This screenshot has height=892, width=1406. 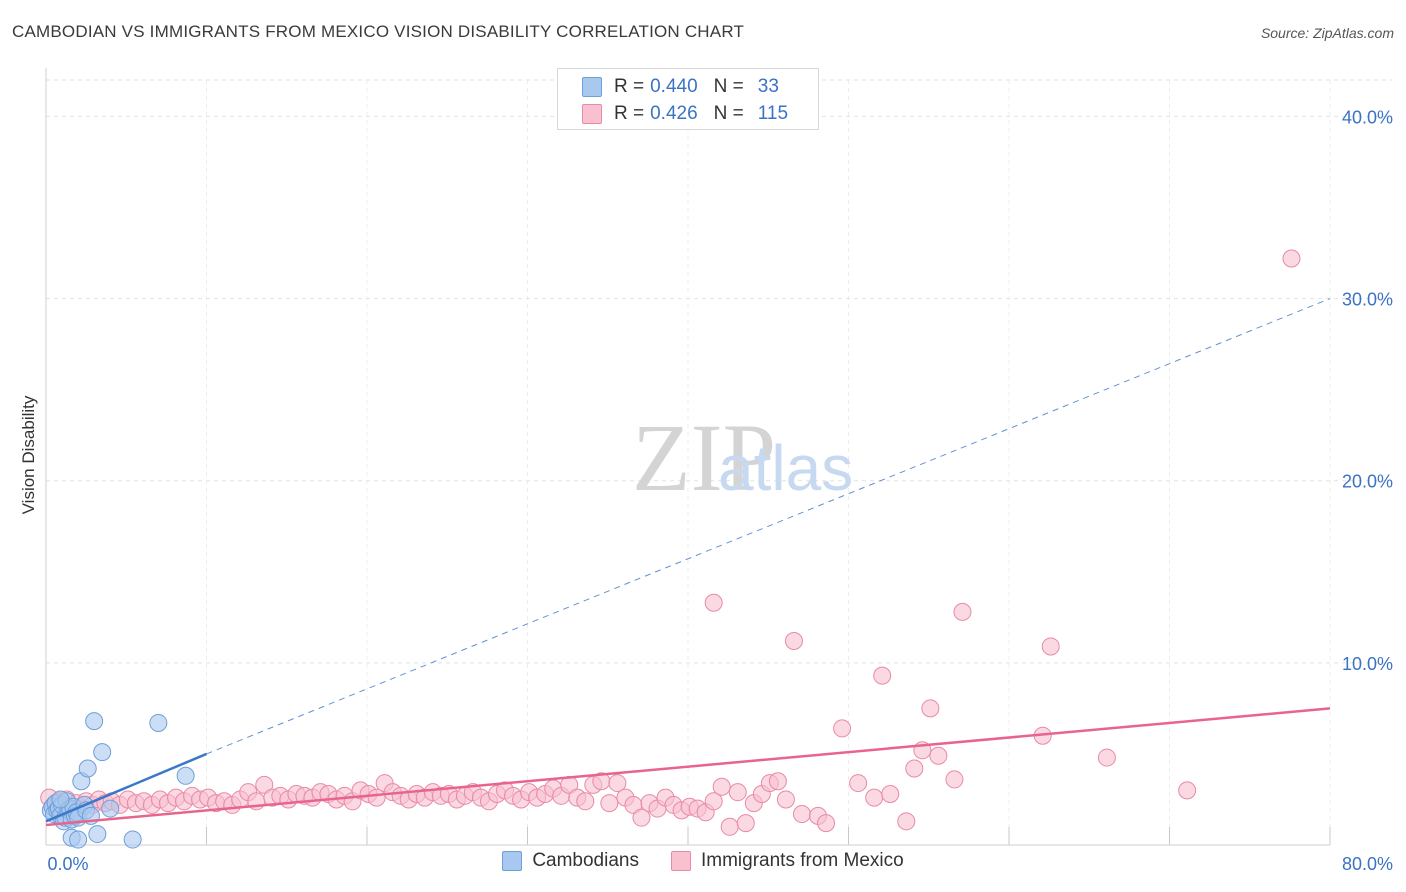 What do you see at coordinates (688, 767) in the screenshot?
I see `trend-line-mexico` at bounding box center [688, 767].